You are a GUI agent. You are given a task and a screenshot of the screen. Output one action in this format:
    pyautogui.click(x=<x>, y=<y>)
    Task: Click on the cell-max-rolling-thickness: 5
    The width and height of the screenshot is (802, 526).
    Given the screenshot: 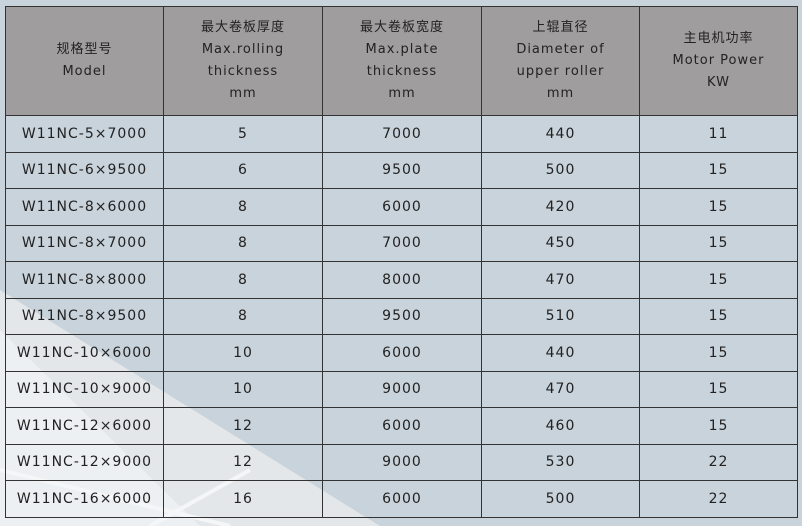 What is the action you would take?
    pyautogui.click(x=243, y=134)
    